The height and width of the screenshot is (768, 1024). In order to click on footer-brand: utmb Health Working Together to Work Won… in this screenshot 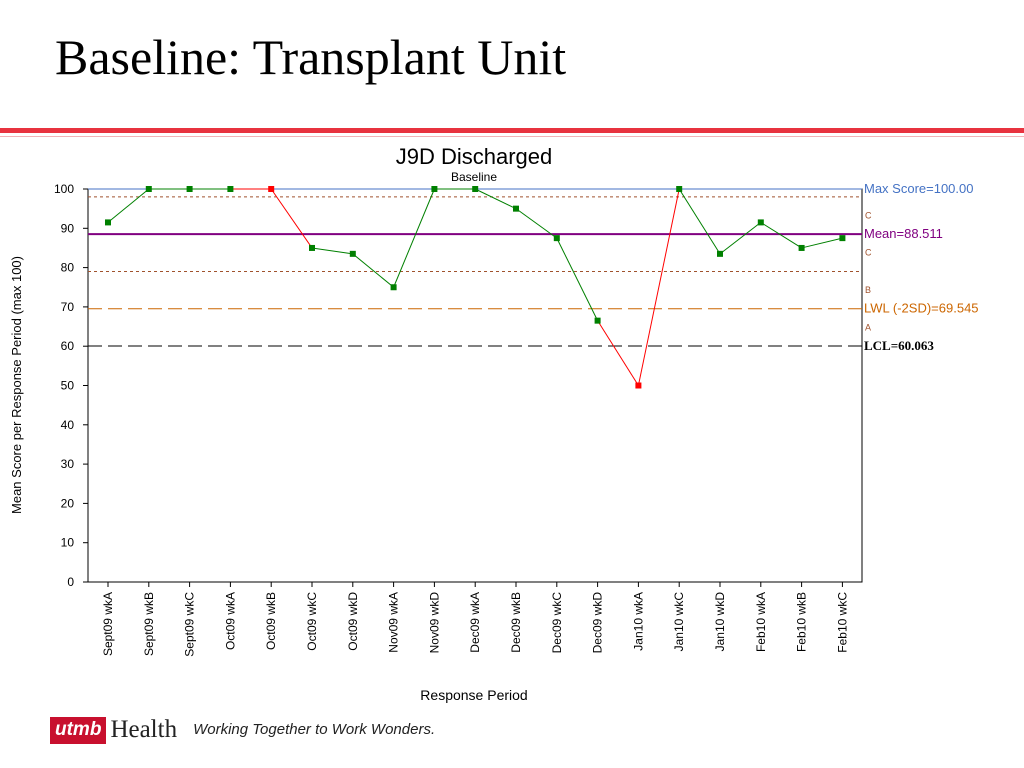, I will do `click(242, 730)`.